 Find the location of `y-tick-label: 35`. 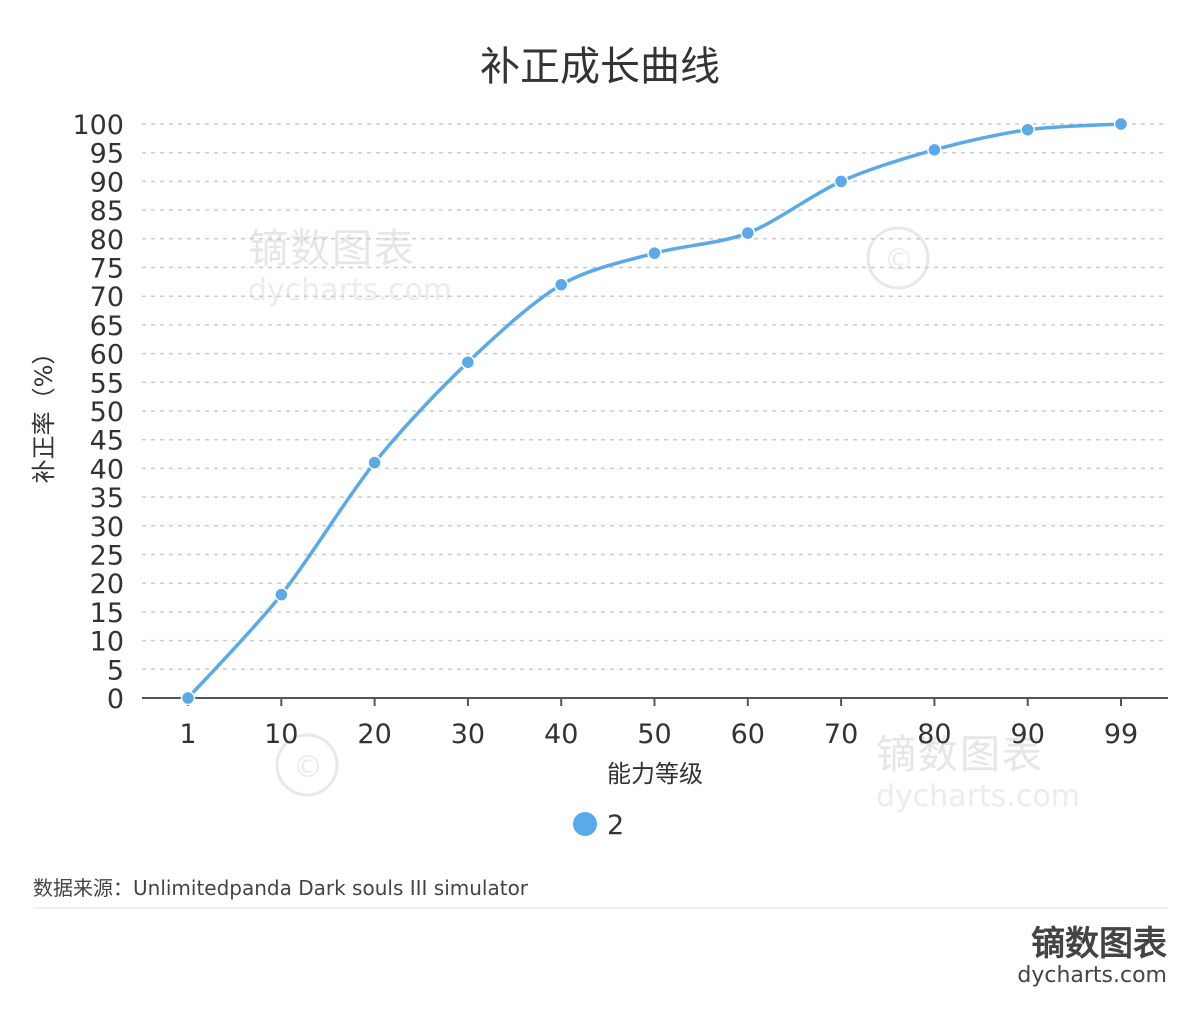

y-tick-label: 35 is located at coordinates (107, 498).